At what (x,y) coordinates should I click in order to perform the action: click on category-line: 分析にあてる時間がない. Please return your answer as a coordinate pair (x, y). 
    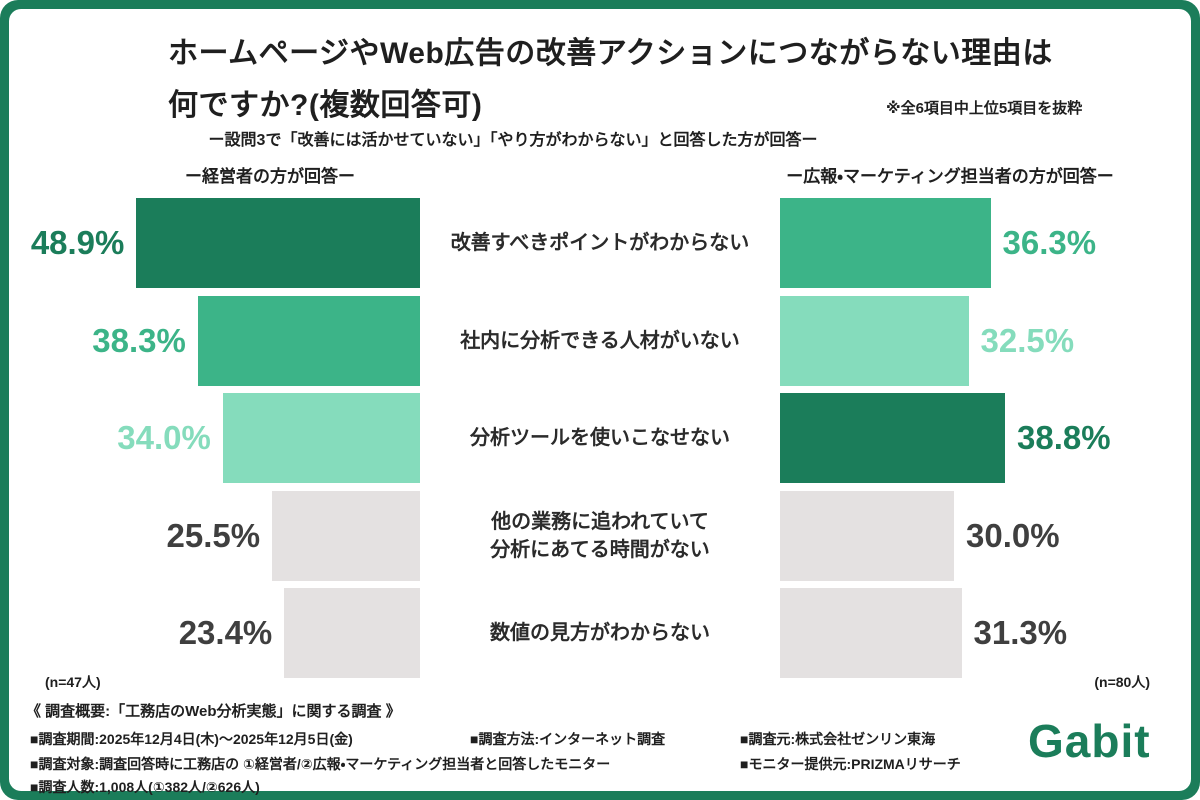
    Looking at the image, I should click on (600, 549).